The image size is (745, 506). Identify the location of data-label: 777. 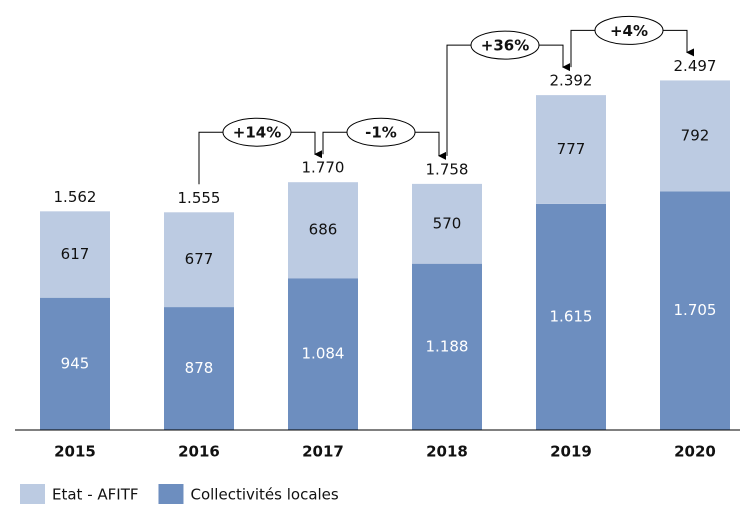
(571, 149).